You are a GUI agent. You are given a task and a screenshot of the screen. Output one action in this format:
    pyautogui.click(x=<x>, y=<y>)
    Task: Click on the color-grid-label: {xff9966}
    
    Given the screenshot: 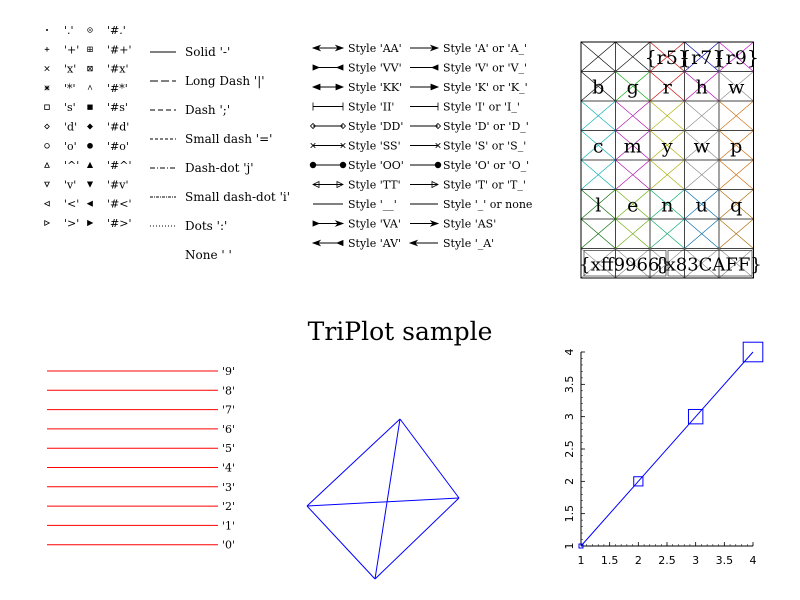 What is the action you would take?
    pyautogui.click(x=625, y=264)
    